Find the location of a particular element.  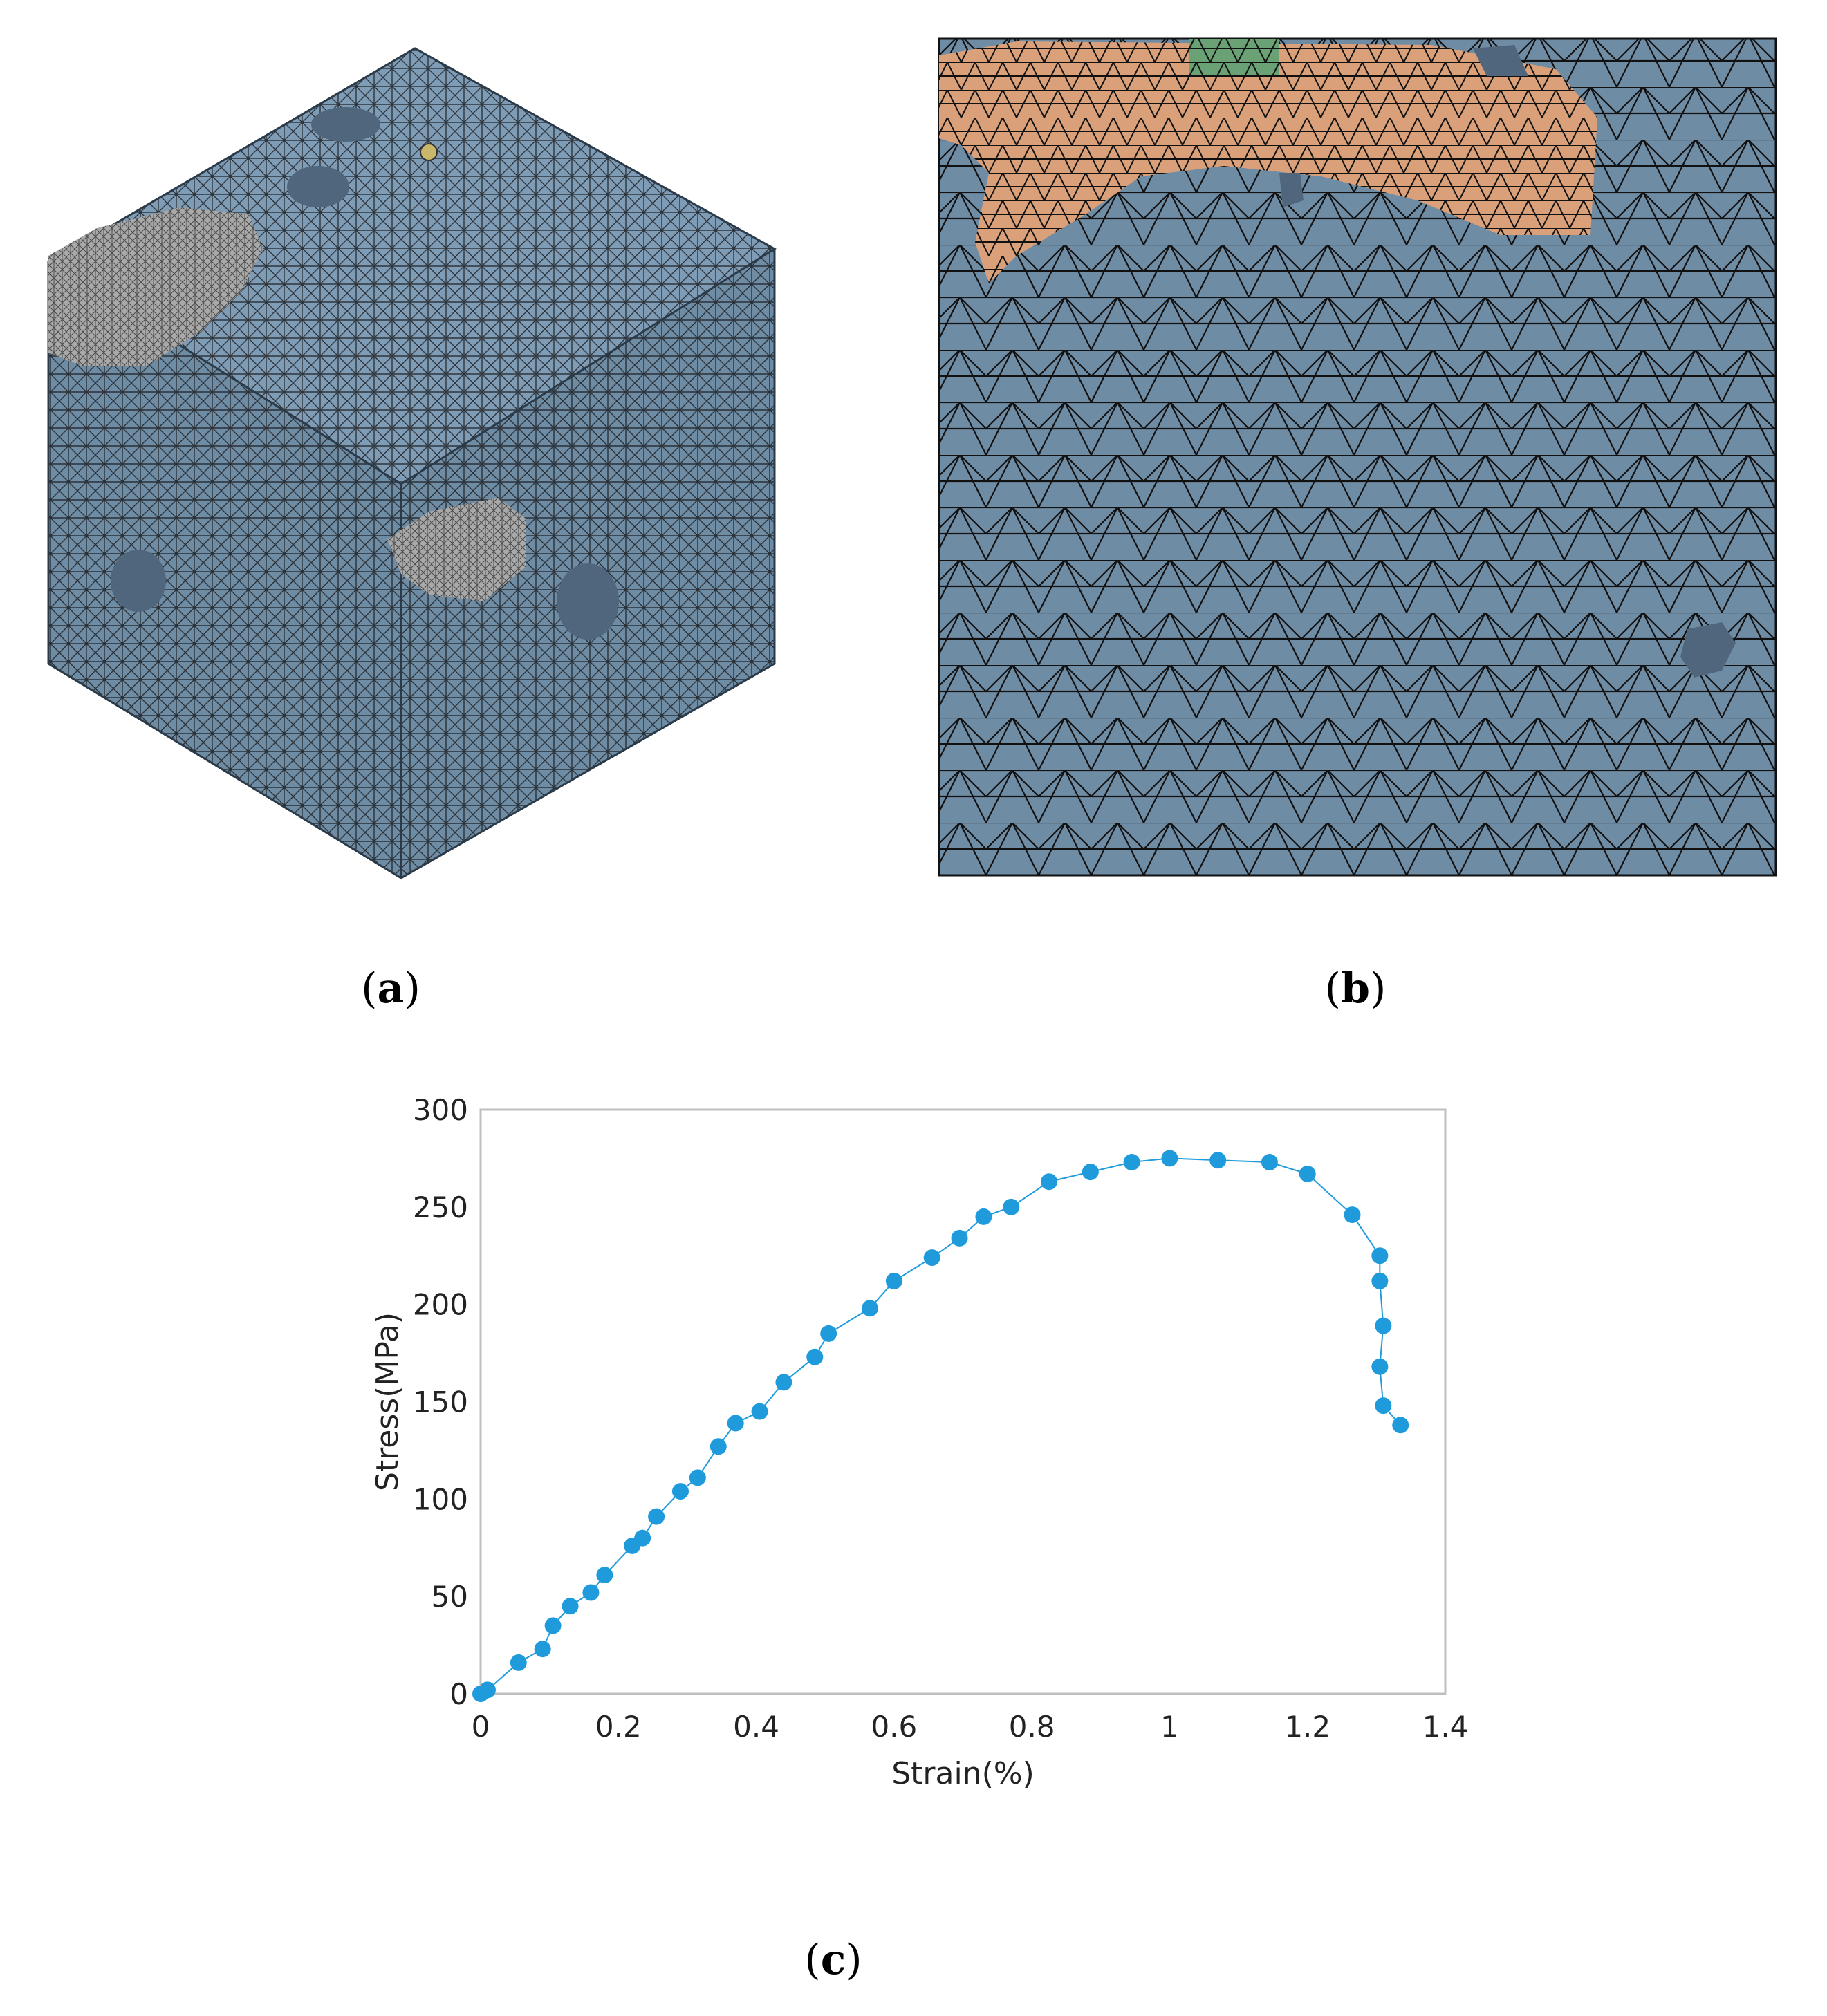

y-axis-label: Stress(MPa) is located at coordinates (388, 1401).